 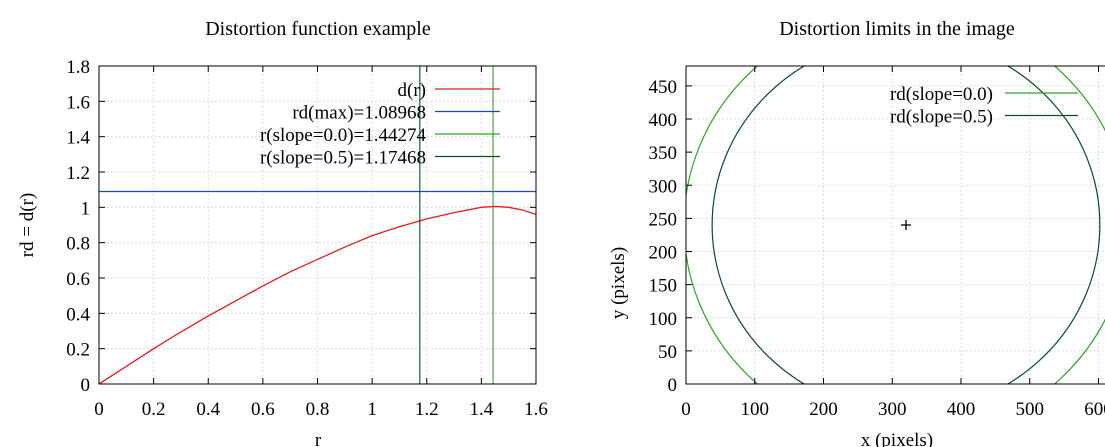 What do you see at coordinates (78, 138) in the screenshot?
I see `y-tick-label: 1.4` at bounding box center [78, 138].